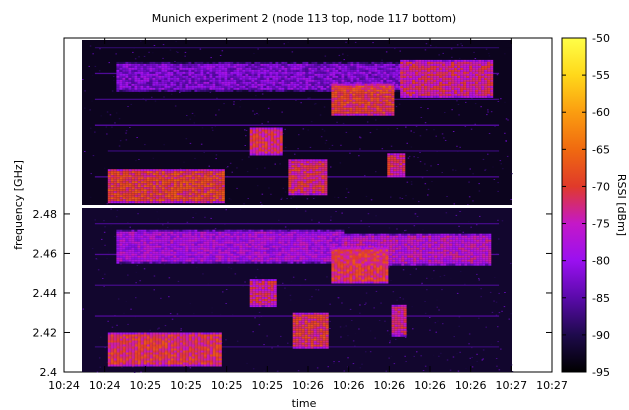 Image resolution: width=629 pixels, height=410 pixels. What do you see at coordinates (297, 125) in the screenshot?
I see `channel-band` at bounding box center [297, 125].